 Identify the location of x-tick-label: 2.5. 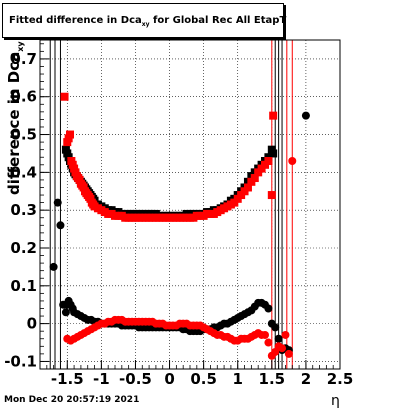
(340, 379).